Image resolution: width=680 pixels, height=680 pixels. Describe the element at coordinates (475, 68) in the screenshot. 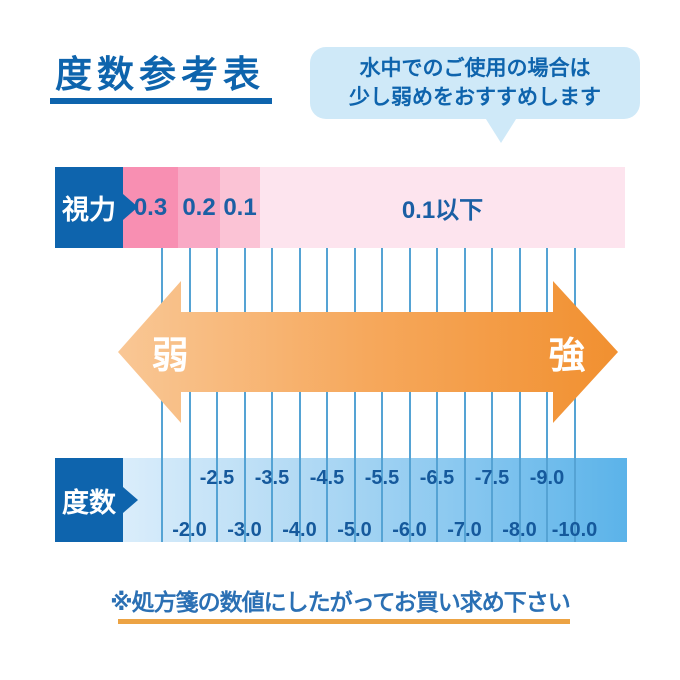

I see `advice-bubble-line1: 水中でのご使用の場合は` at that location.